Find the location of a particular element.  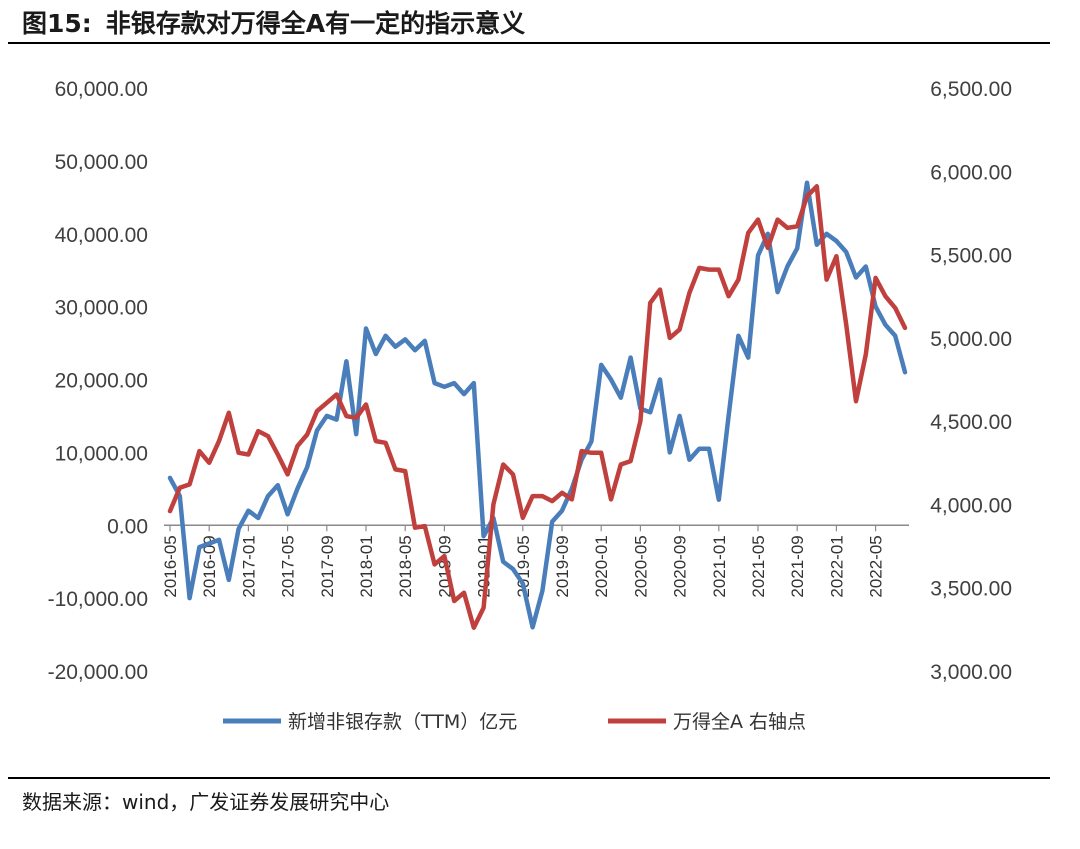

legend-label: 新增非银存款（TTM）亿元 is located at coordinates (402, 722).